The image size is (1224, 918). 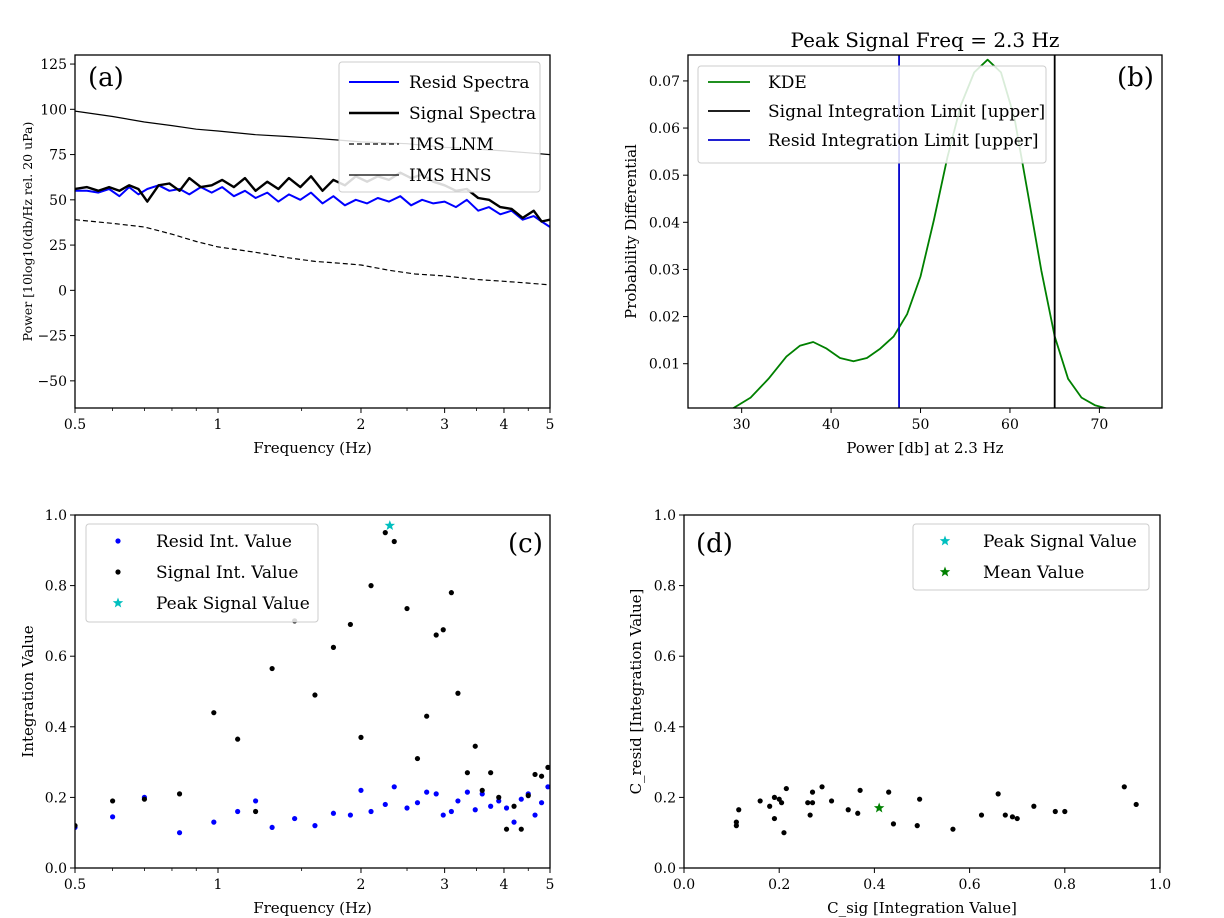 I want to click on y-tick-label: 0.03, so click(x=664, y=270).